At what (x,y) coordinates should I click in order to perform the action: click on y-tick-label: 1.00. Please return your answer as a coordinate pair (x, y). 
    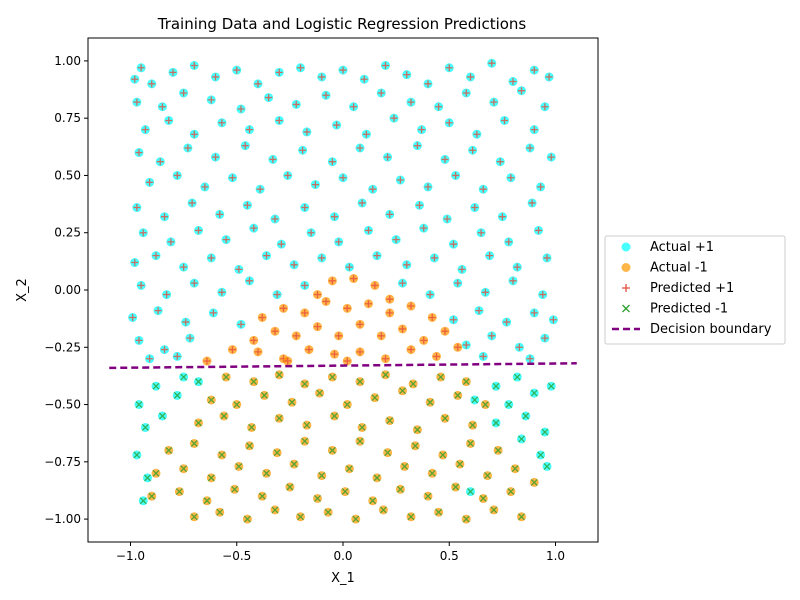
    Looking at the image, I should click on (67, 61).